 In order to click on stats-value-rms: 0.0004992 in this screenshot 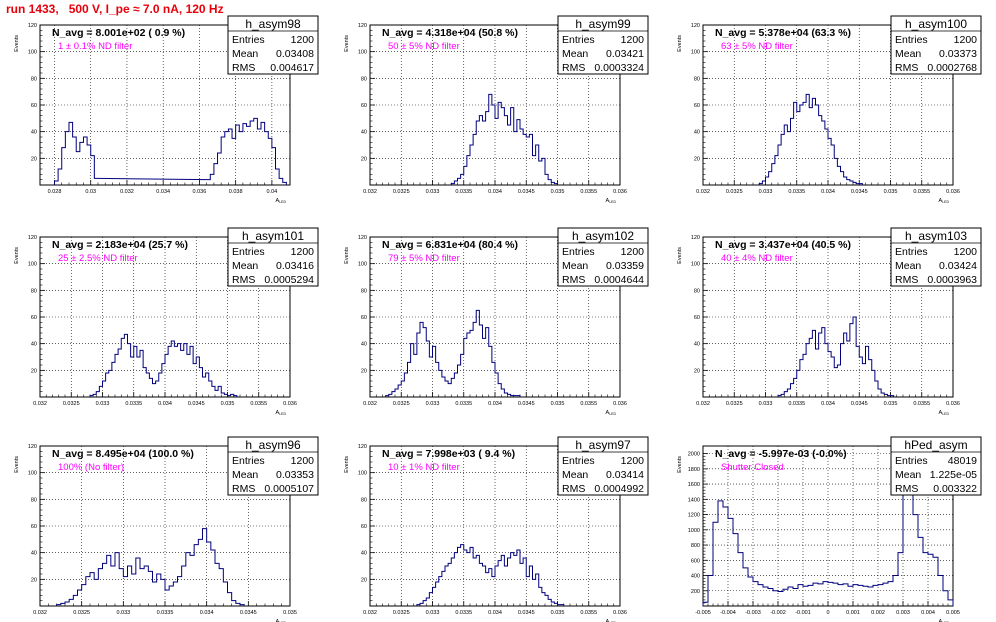, I will do `click(619, 489)`.